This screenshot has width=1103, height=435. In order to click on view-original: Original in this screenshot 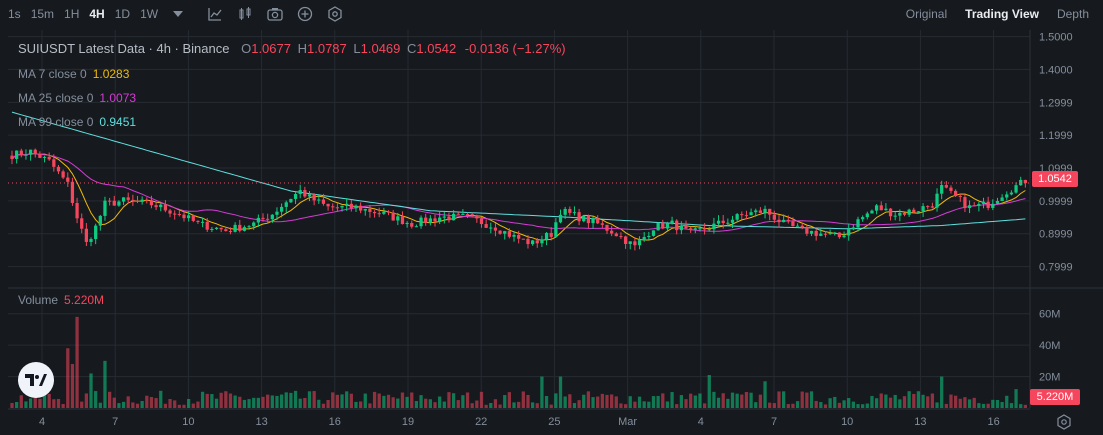, I will do `click(926, 14)`.